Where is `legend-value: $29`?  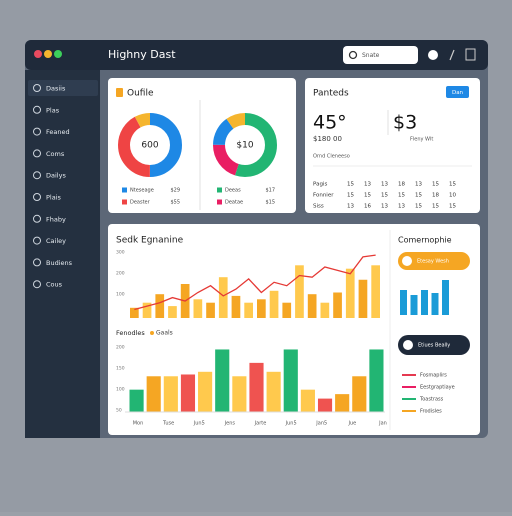
legend-value: $29 is located at coordinates (175, 191).